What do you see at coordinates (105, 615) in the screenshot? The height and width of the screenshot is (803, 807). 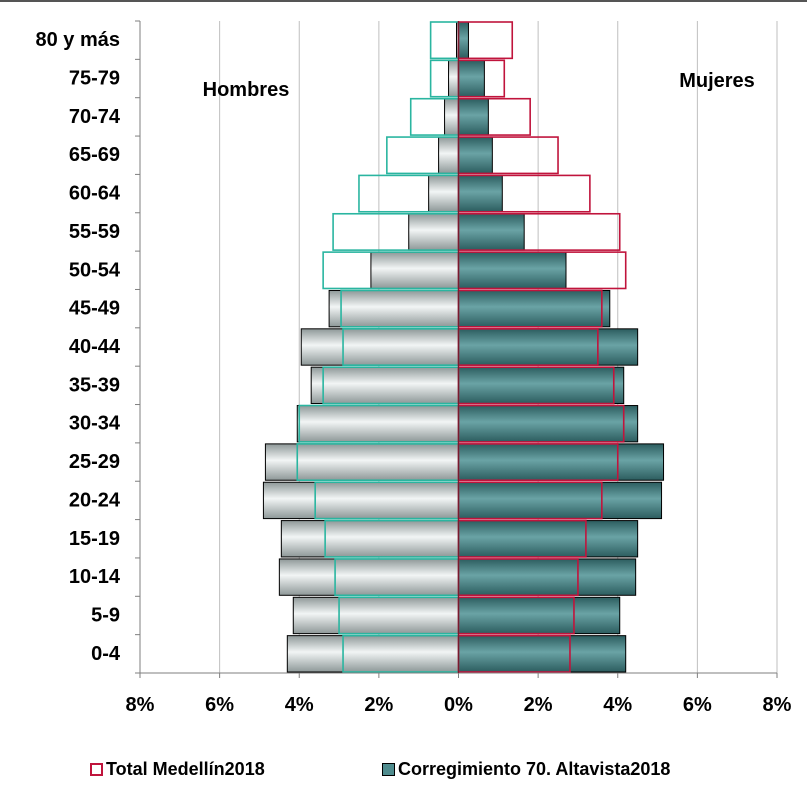 I see `y-tick-label: 5-9` at bounding box center [105, 615].